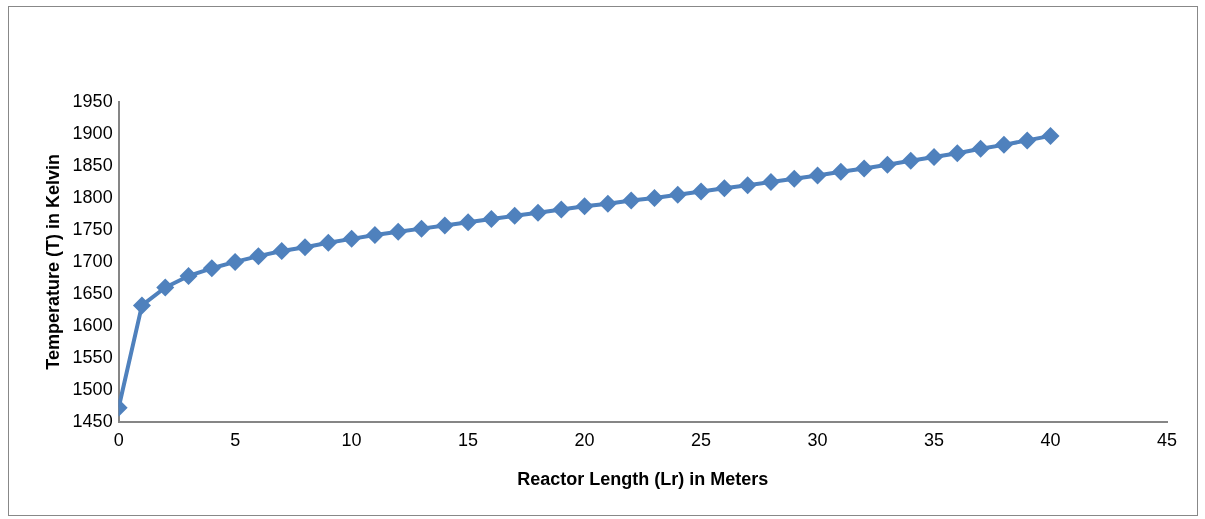 The width and height of the screenshot is (1205, 519). What do you see at coordinates (92, 292) in the screenshot?
I see `y-tick-label: 1650` at bounding box center [92, 292].